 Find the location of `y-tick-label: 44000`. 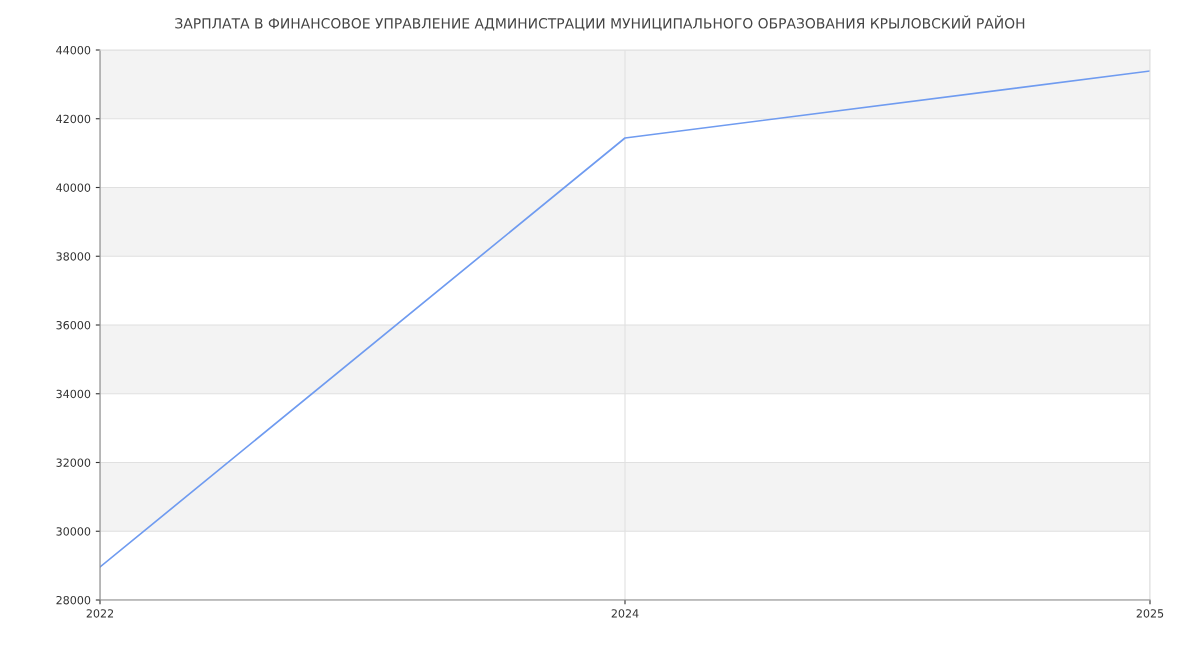

y-tick-label: 44000 is located at coordinates (73, 50).